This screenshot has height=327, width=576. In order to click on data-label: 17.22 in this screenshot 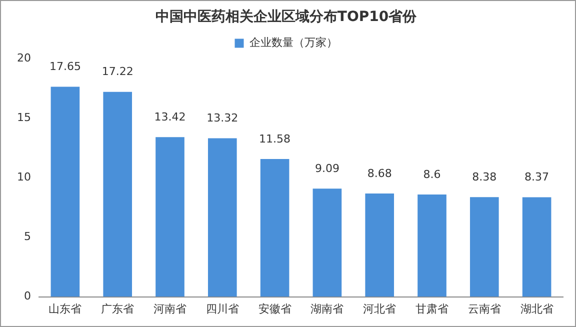, I will do `click(118, 71)`.